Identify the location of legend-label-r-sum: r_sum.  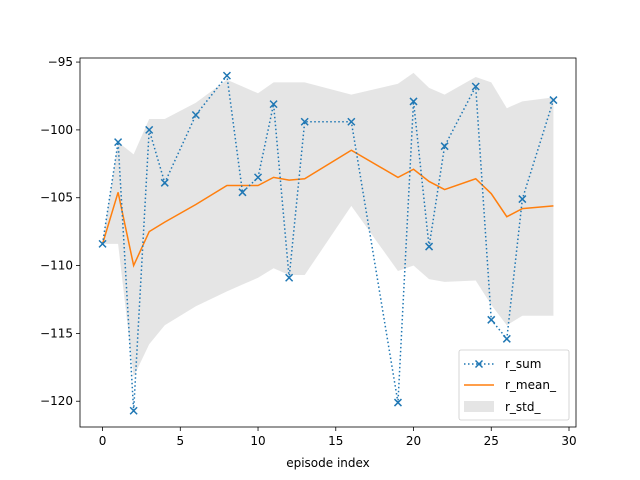
(523, 364).